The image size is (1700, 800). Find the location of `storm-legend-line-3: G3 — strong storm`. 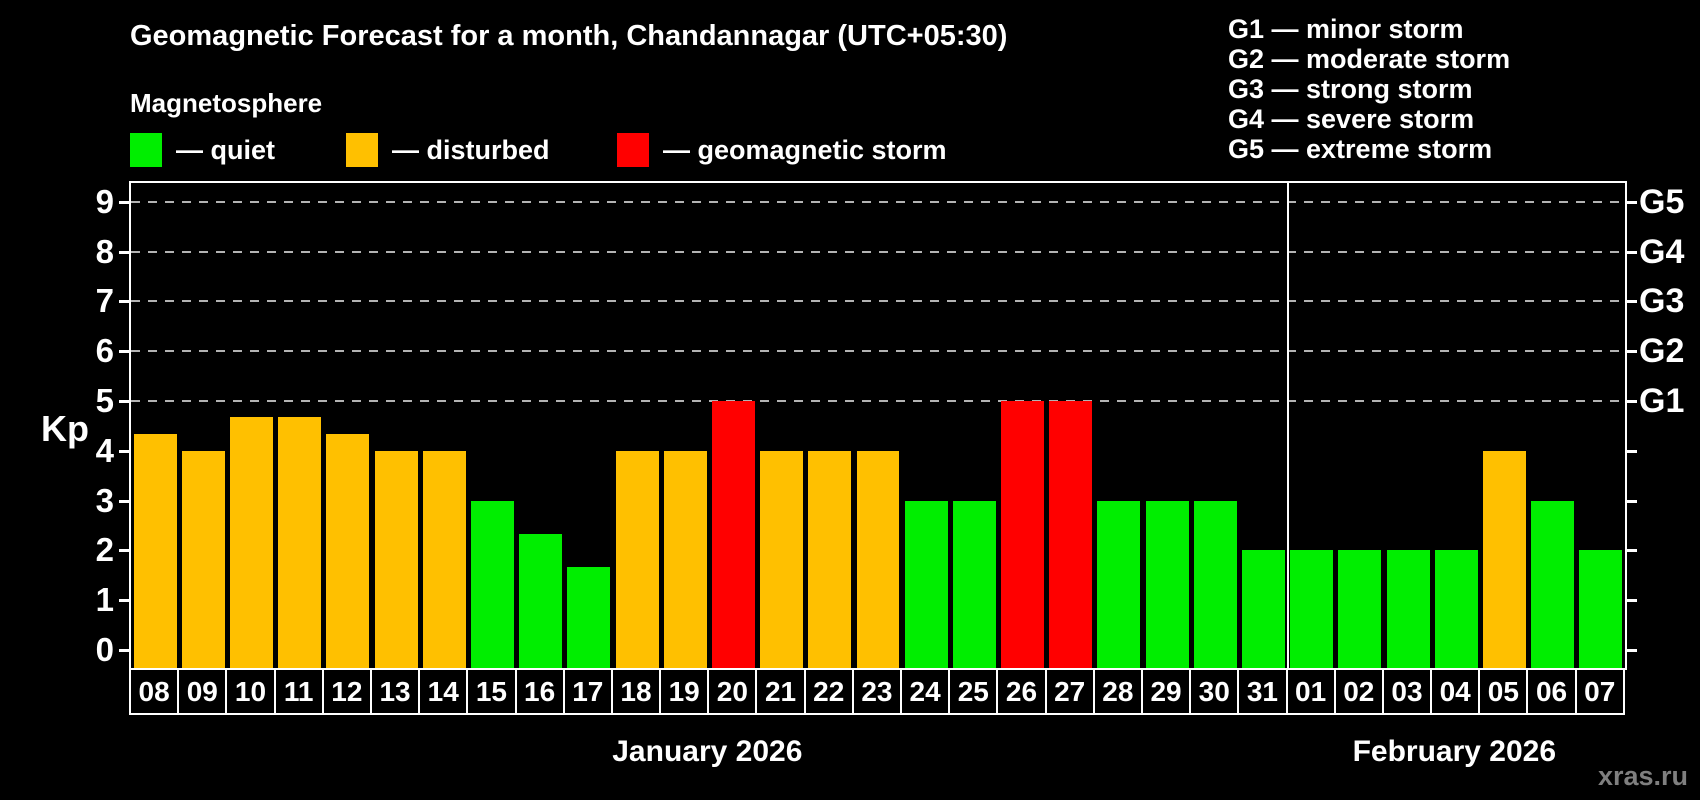

storm-legend-line-3: G3 — strong storm is located at coordinates (1350, 89).